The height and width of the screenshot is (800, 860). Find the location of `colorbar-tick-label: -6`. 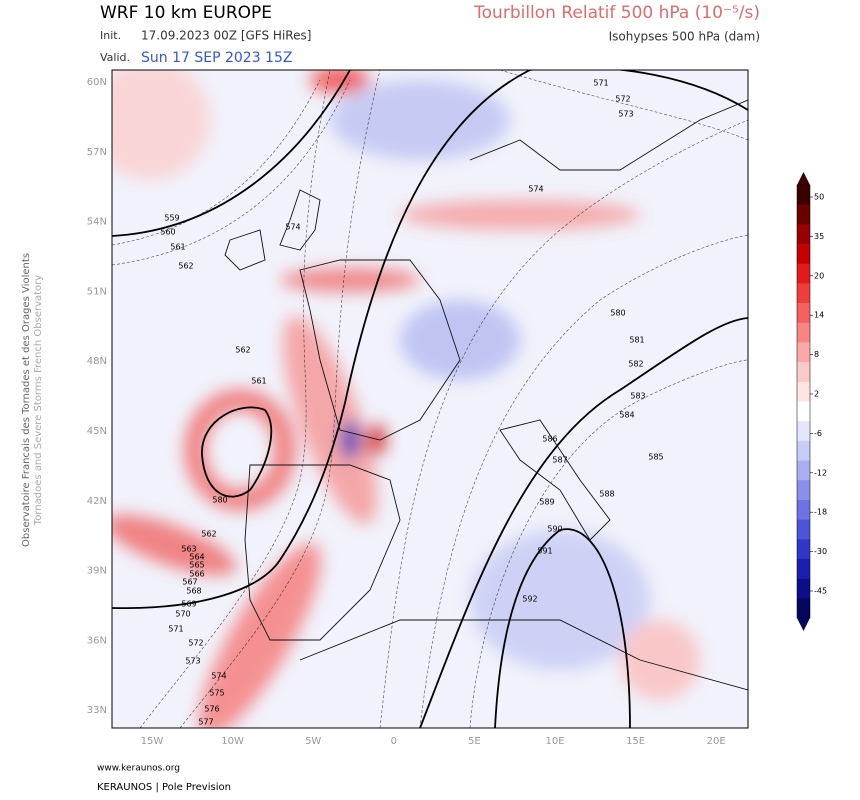

colorbar-tick-label: -6 is located at coordinates (818, 433).